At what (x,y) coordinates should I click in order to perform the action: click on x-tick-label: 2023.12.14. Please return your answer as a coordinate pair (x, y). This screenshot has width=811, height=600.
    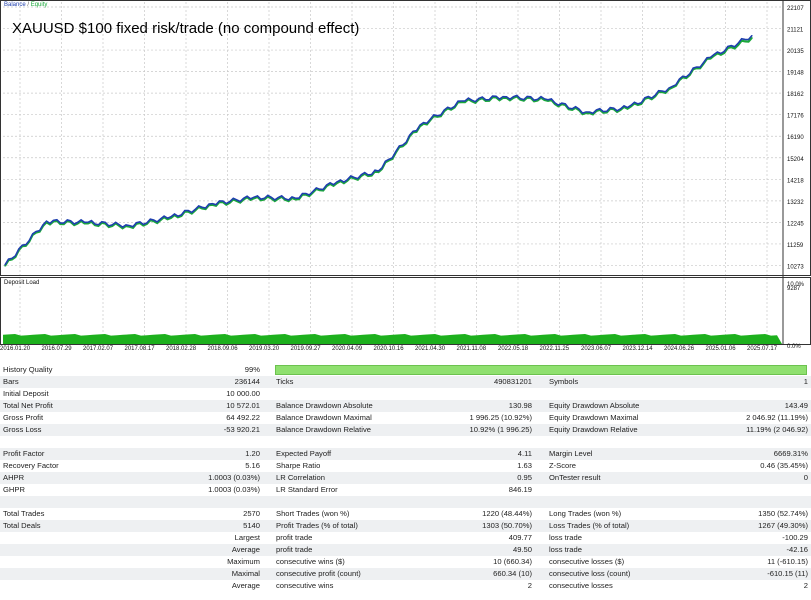
    Looking at the image, I should click on (638, 349).